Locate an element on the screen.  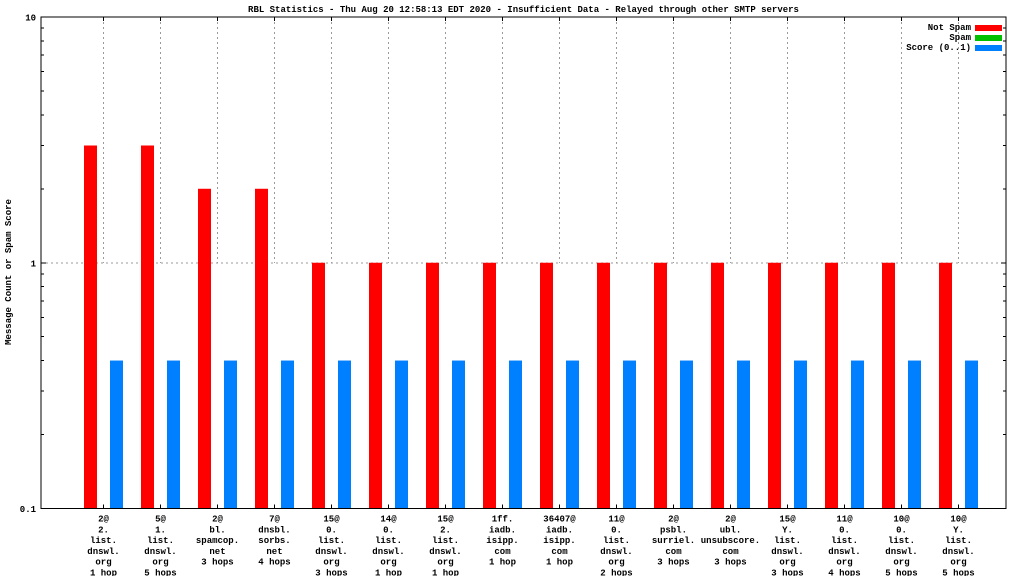
x-tick-label: 2@ psbl. surriel. com 3 hops is located at coordinates (673, 541).